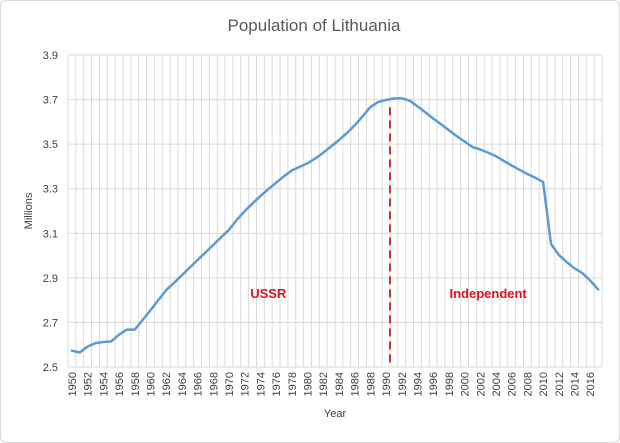 This screenshot has width=620, height=443. Describe the element at coordinates (50, 234) in the screenshot. I see `y-tick-label: 3.1` at that location.